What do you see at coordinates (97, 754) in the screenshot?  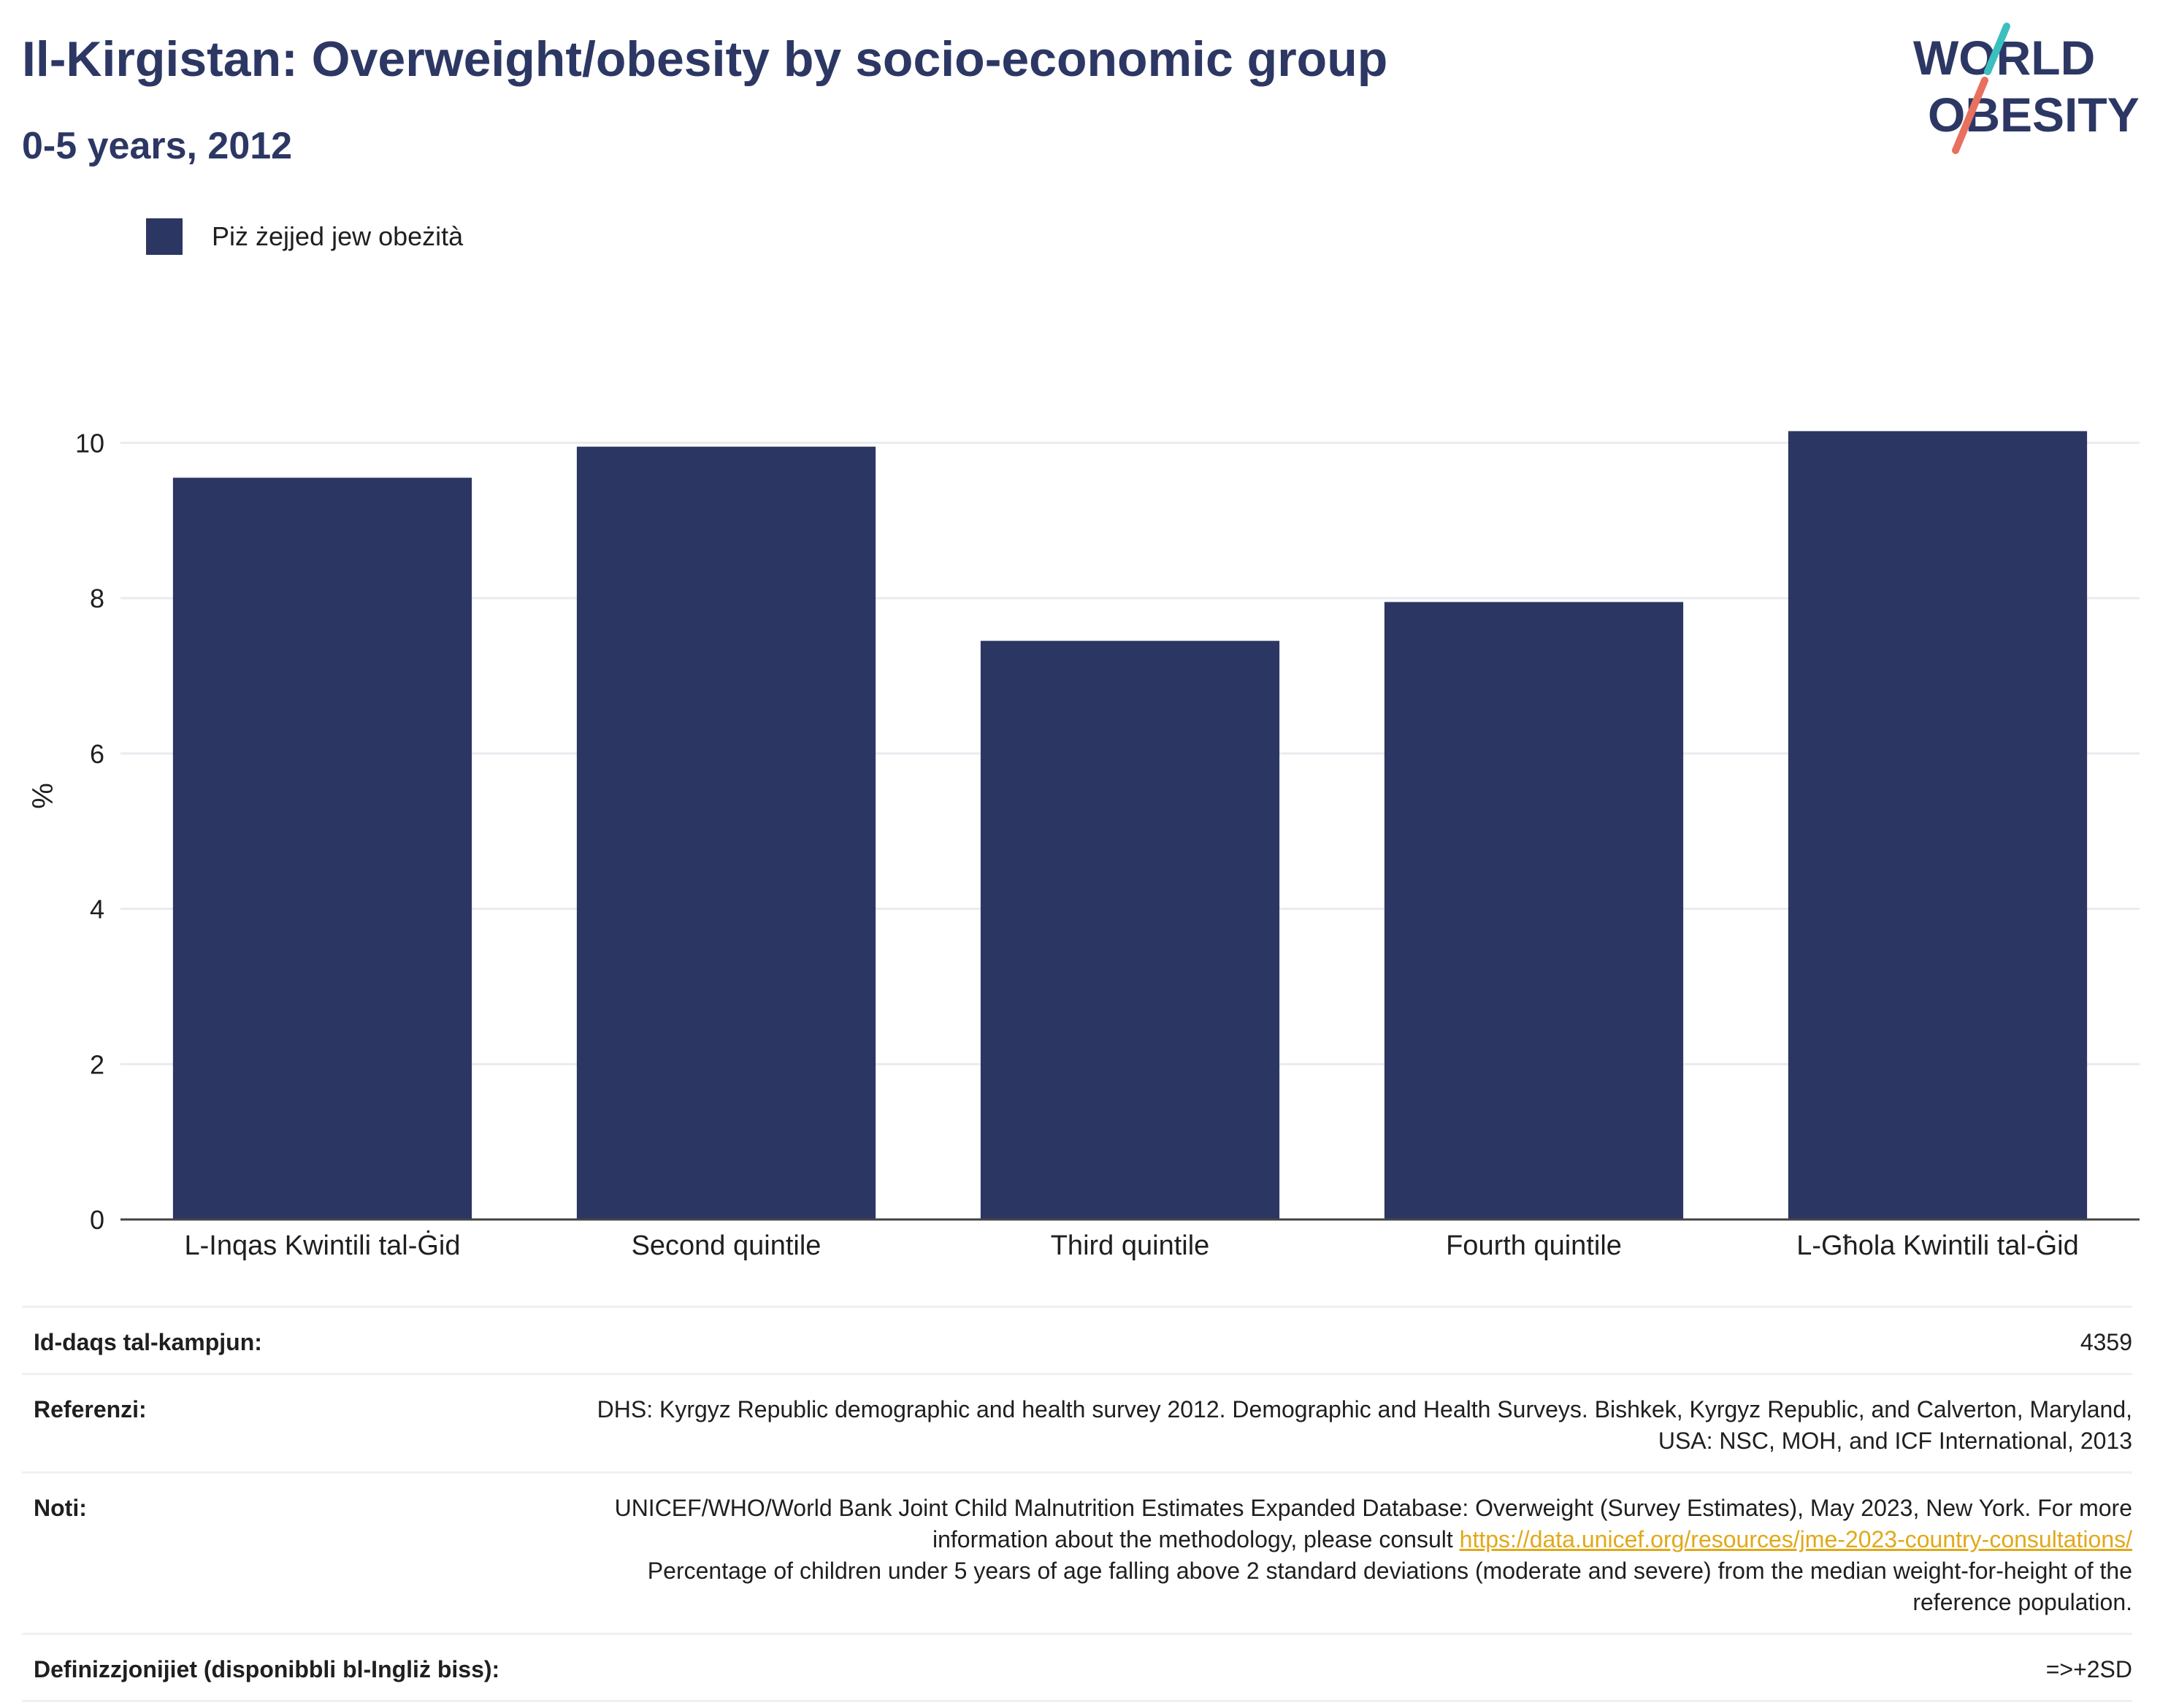 I see `y-tick-label: 6` at bounding box center [97, 754].